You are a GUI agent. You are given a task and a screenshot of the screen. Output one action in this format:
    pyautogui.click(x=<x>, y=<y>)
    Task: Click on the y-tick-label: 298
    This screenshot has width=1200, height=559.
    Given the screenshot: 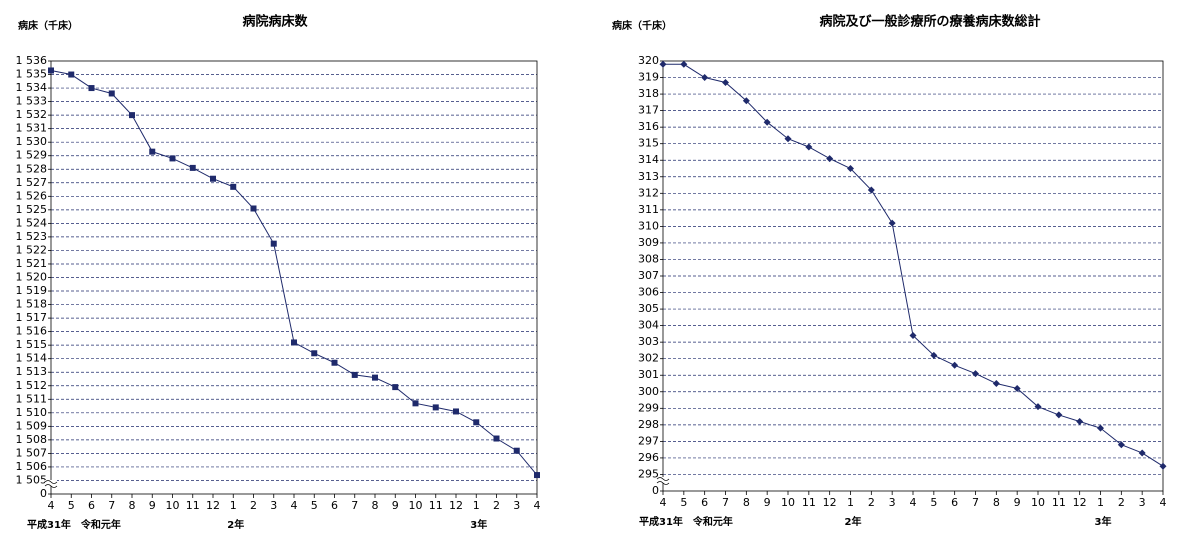 What is the action you would take?
    pyautogui.click(x=648, y=424)
    